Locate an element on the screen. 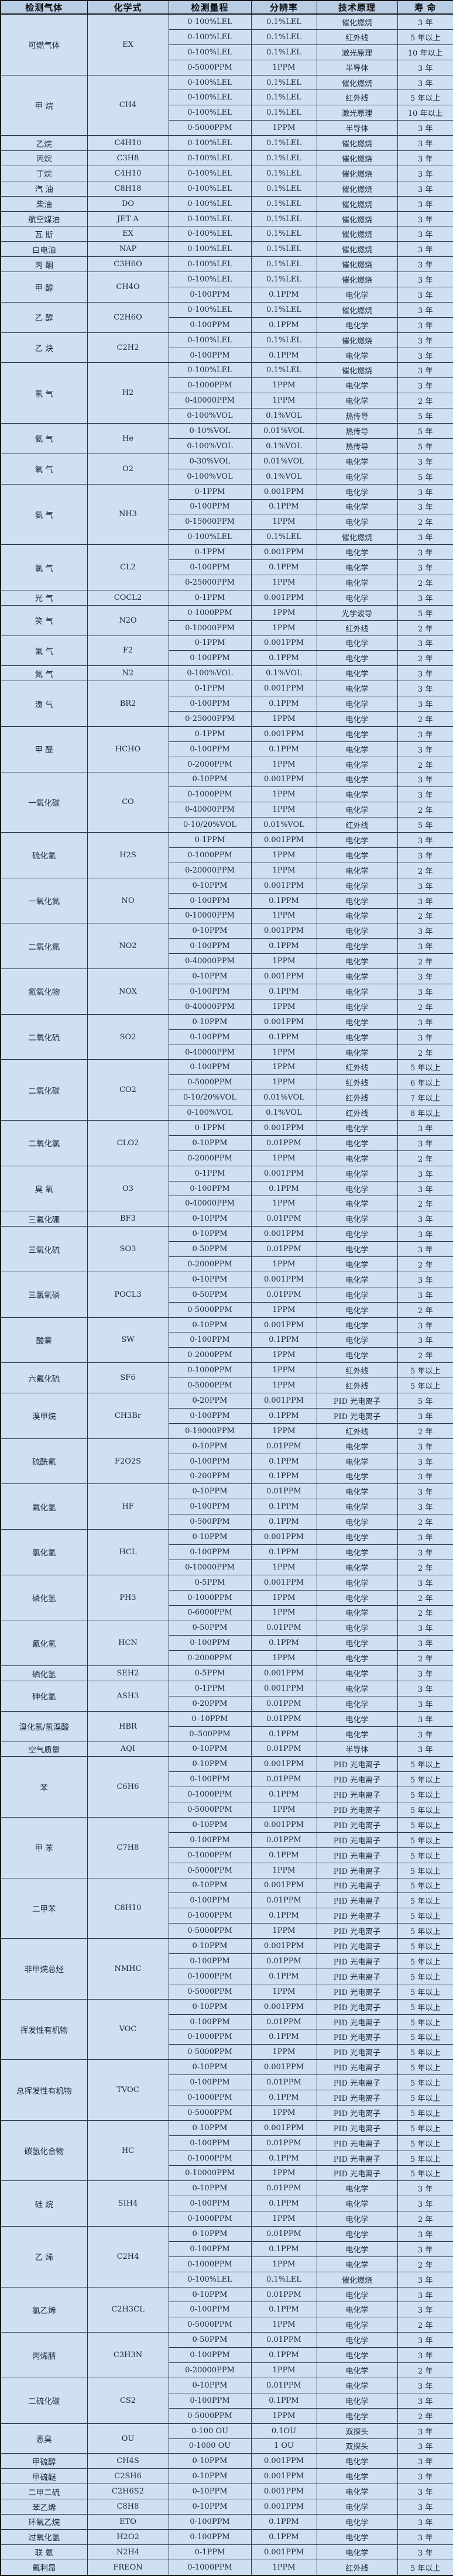  range-cell: 0-40000PPM is located at coordinates (210, 1052).